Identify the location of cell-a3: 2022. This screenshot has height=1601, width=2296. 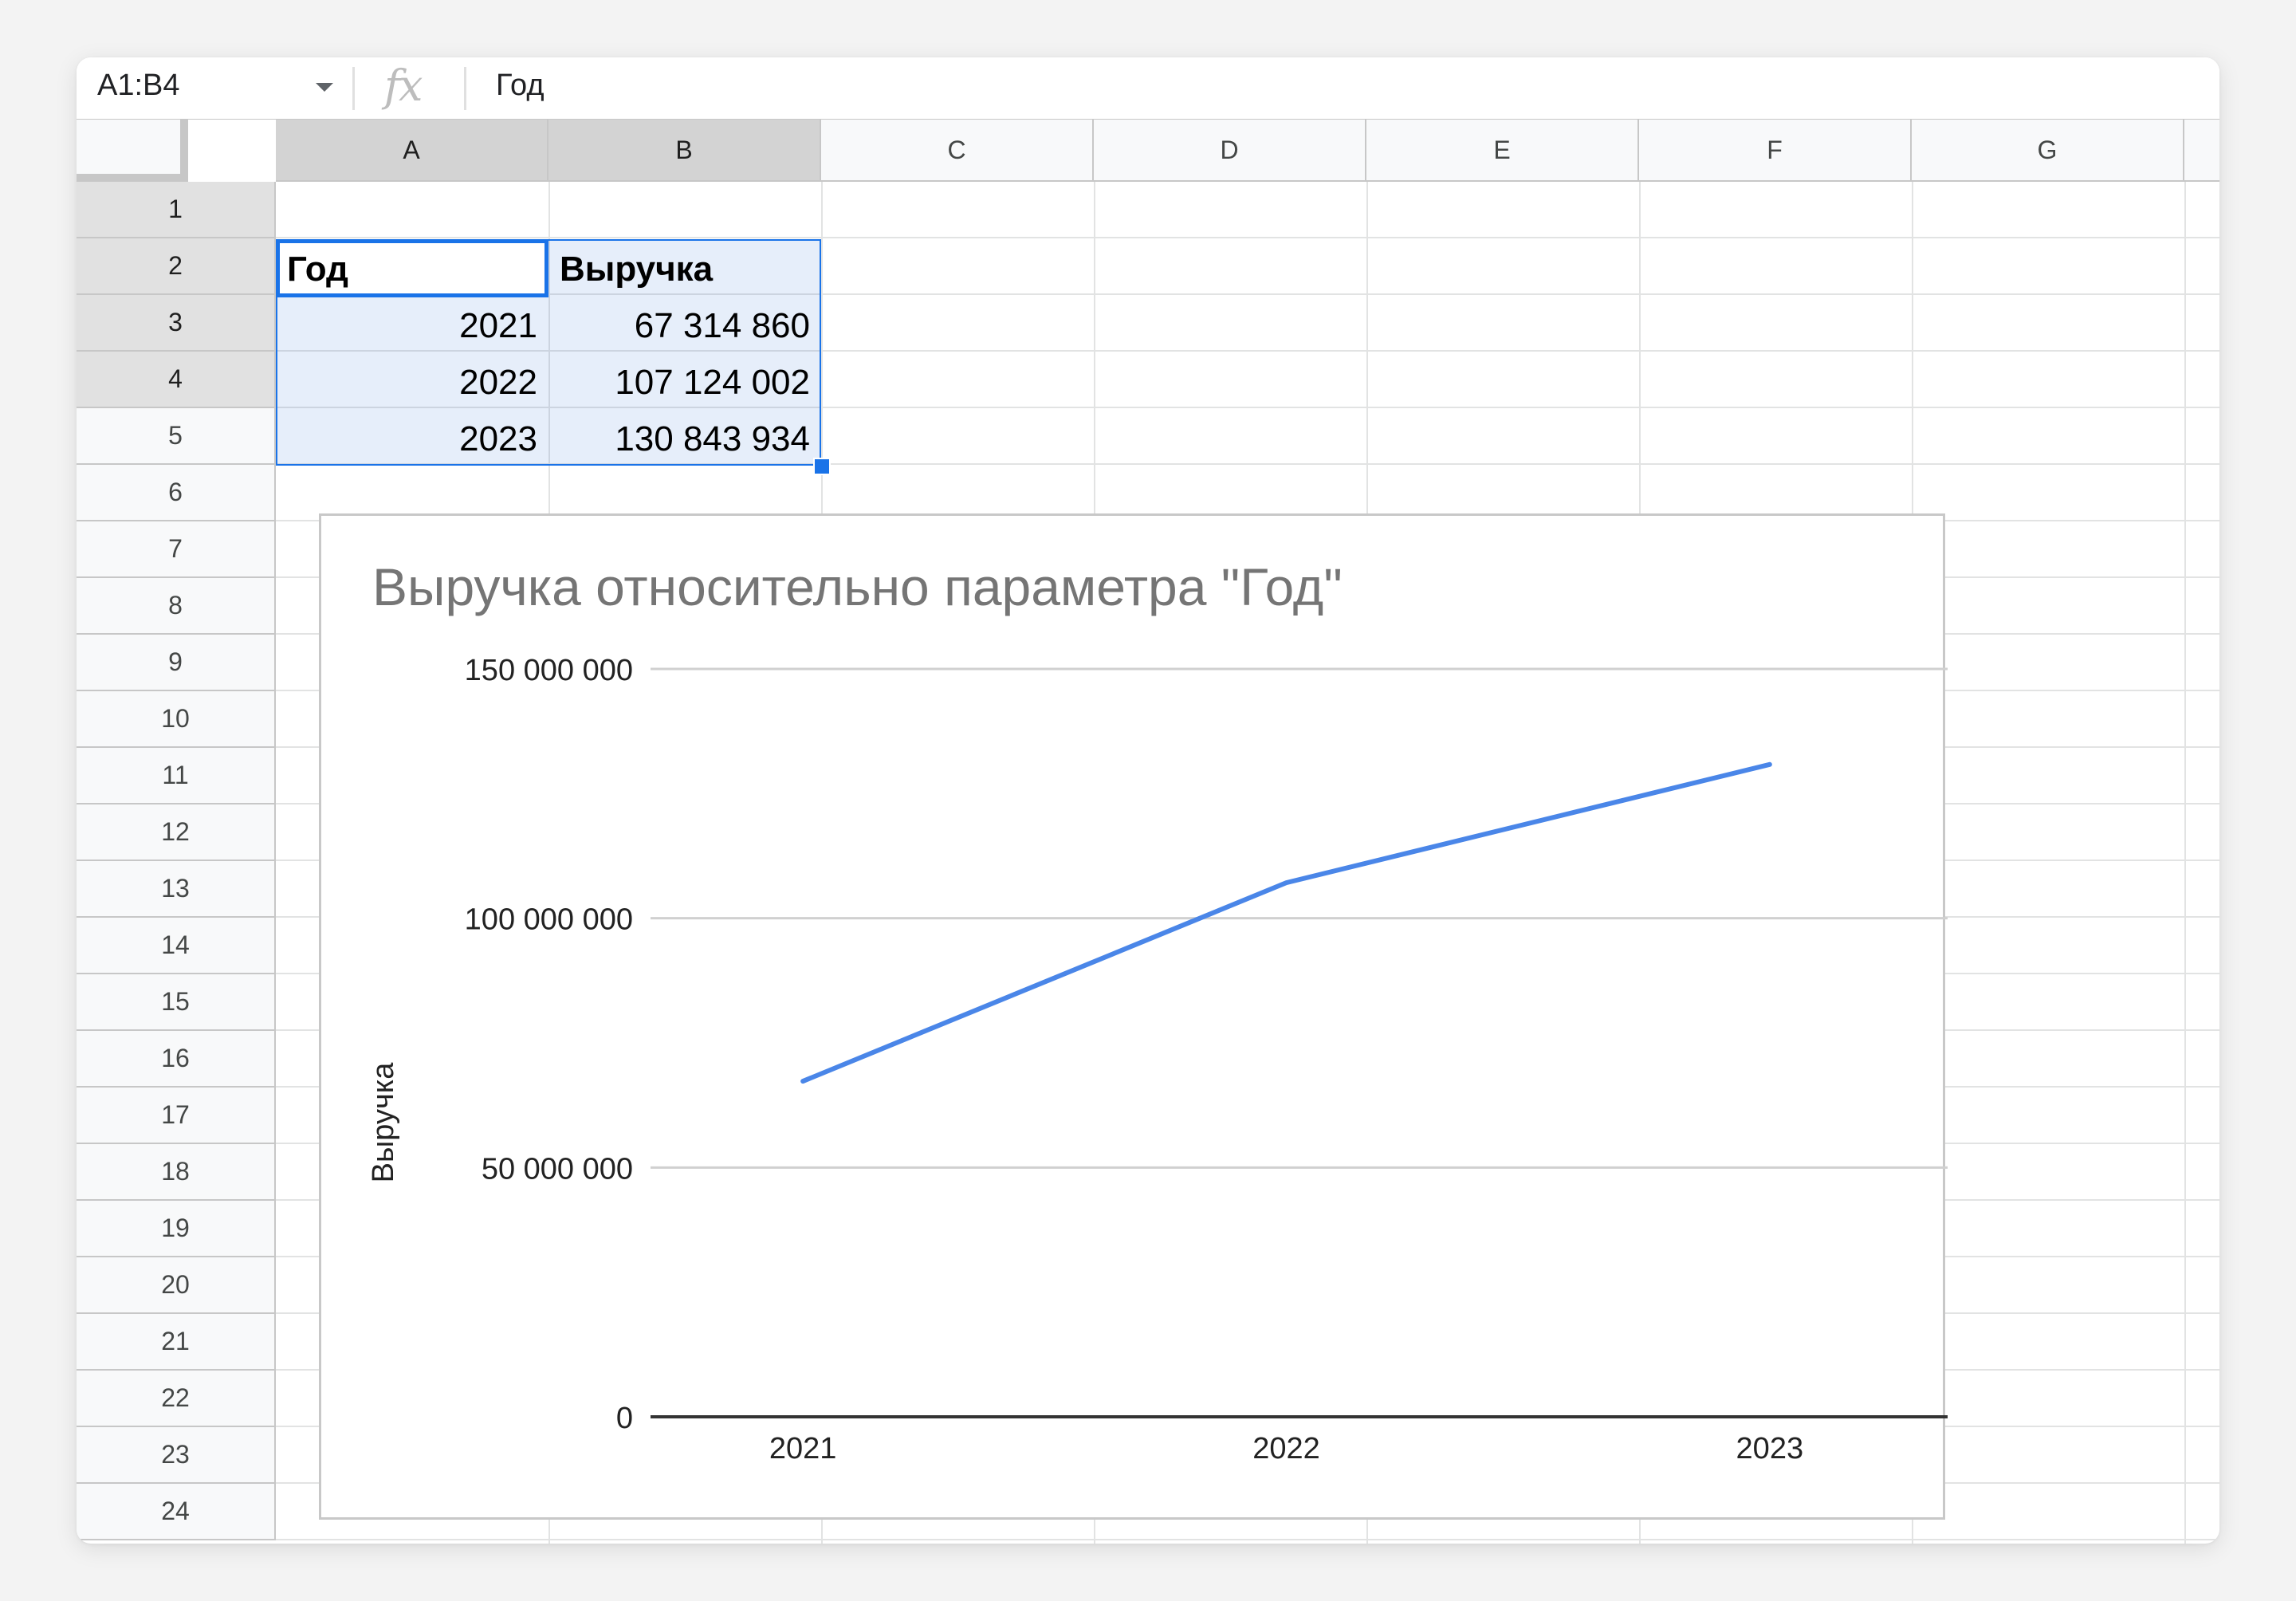
(498, 382).